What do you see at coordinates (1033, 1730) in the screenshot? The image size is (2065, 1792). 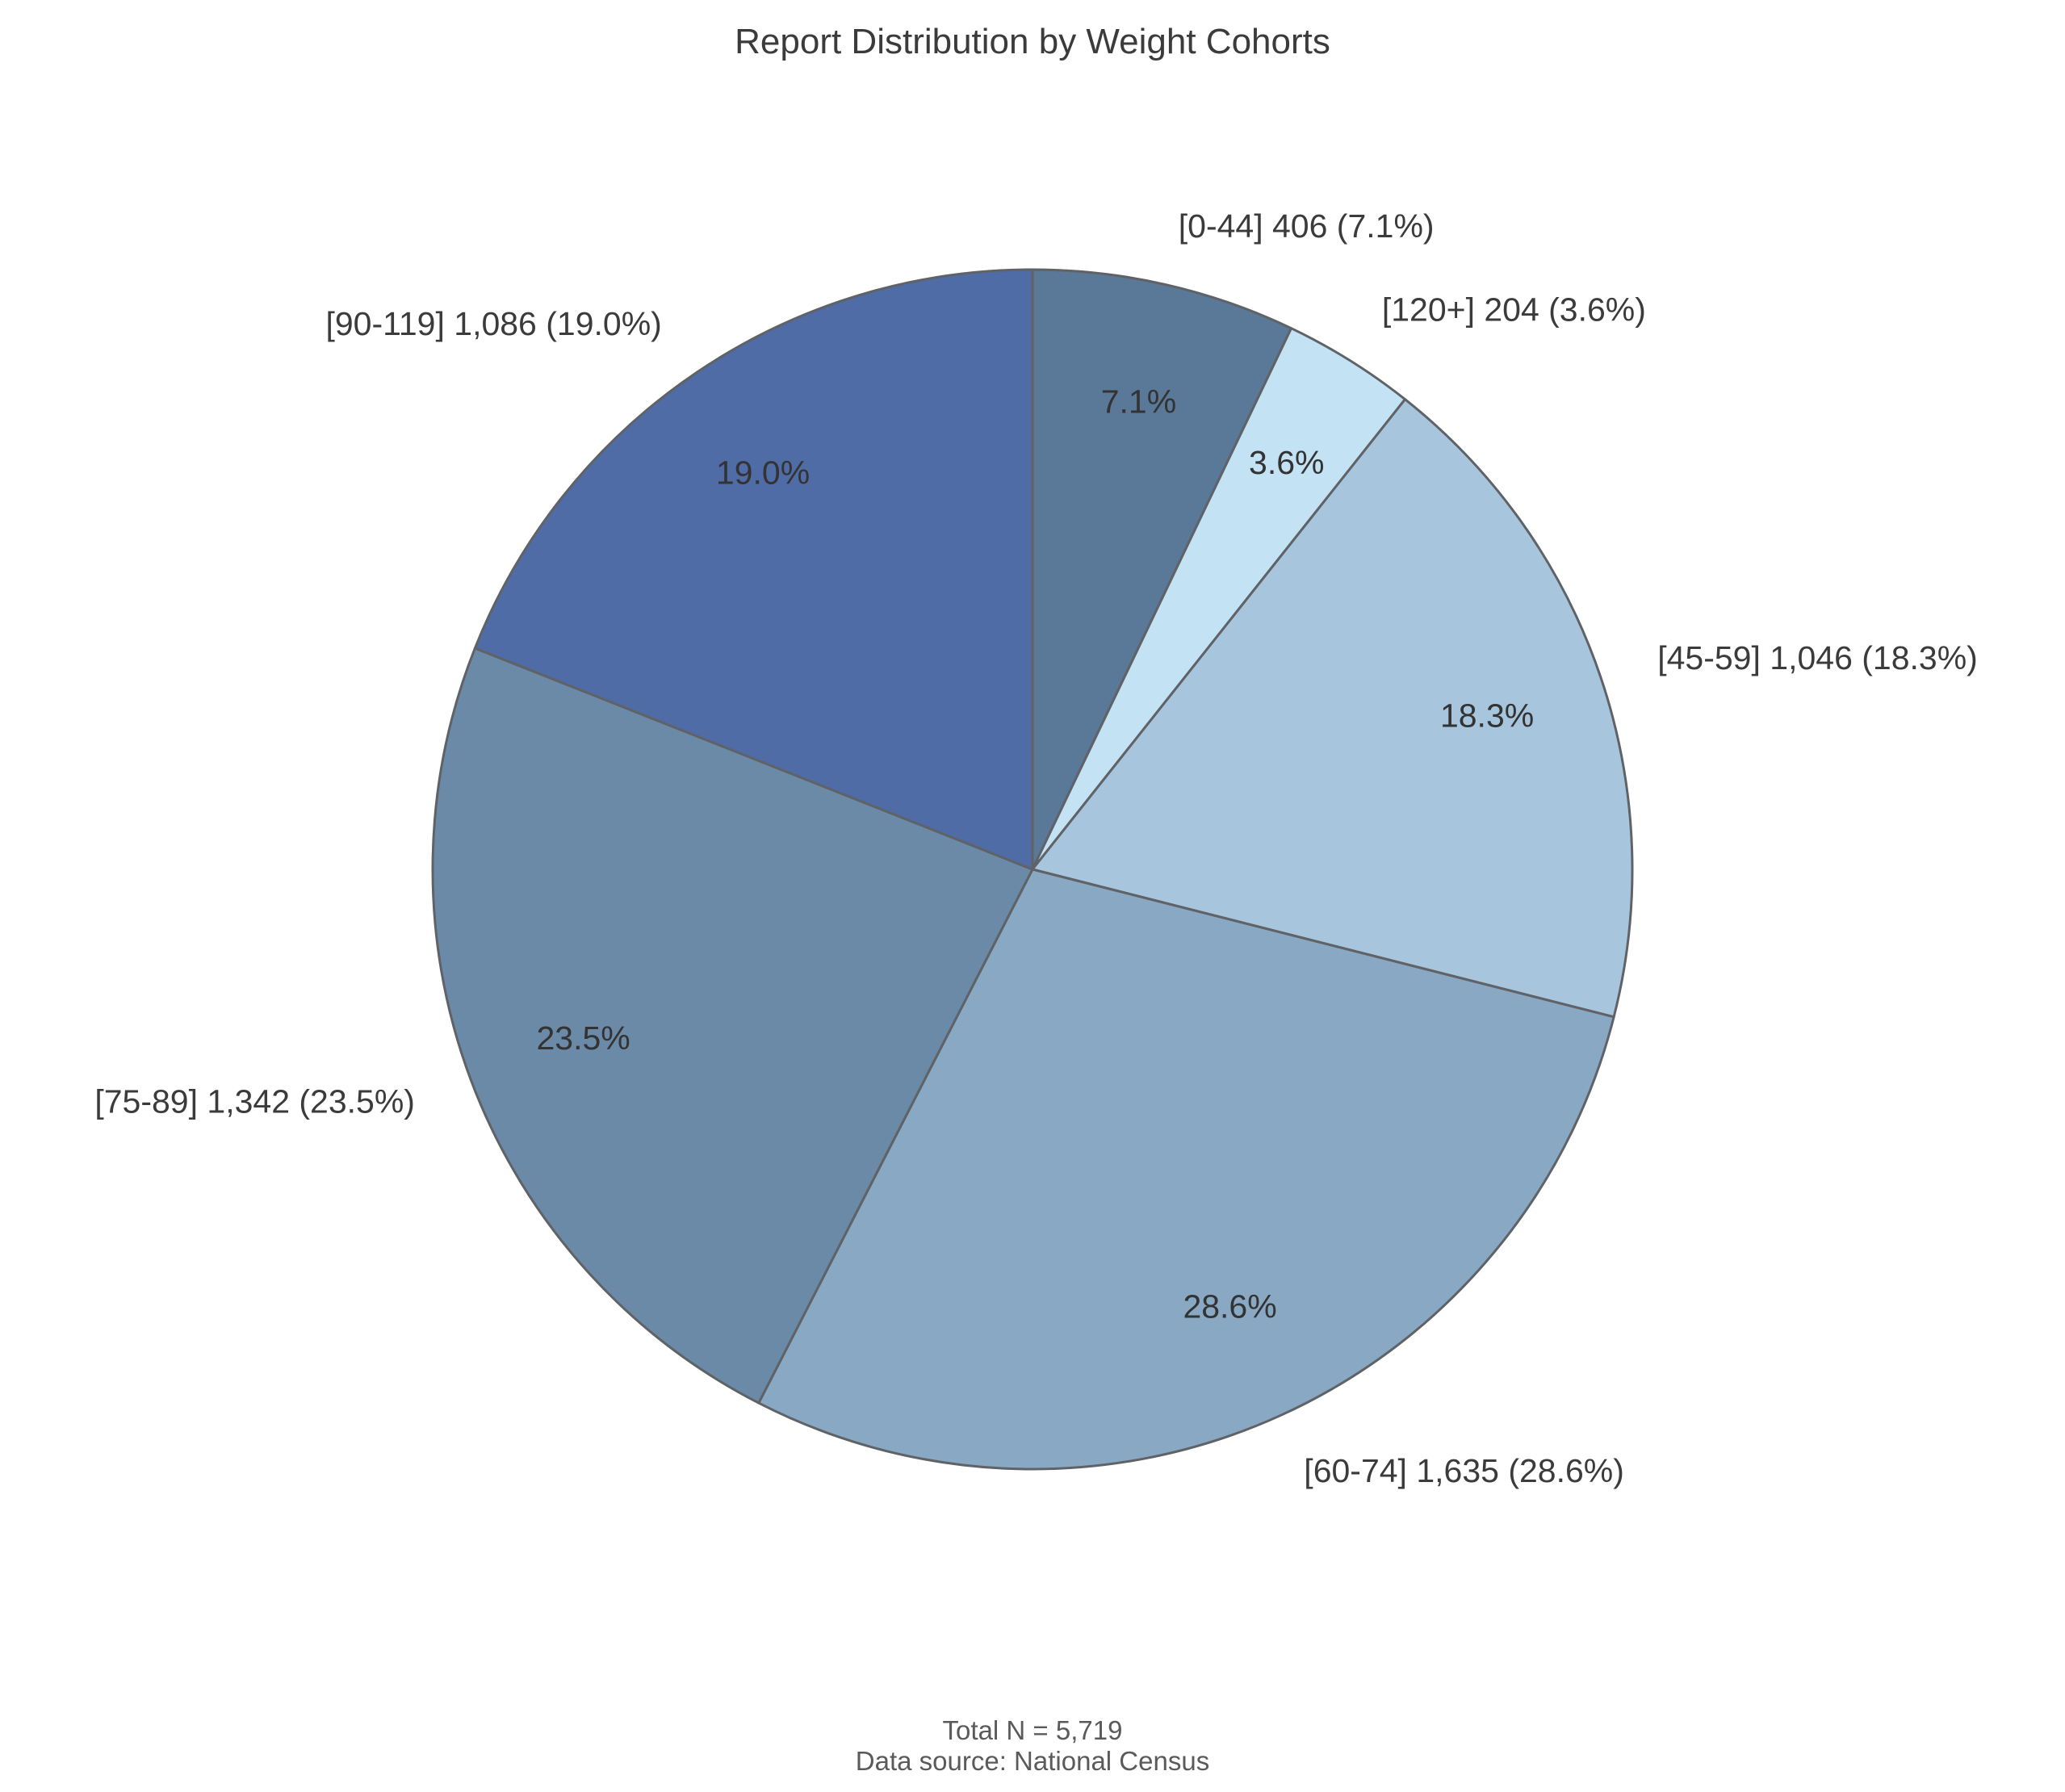 I see `footnote-total: Total N = 5,719` at bounding box center [1033, 1730].